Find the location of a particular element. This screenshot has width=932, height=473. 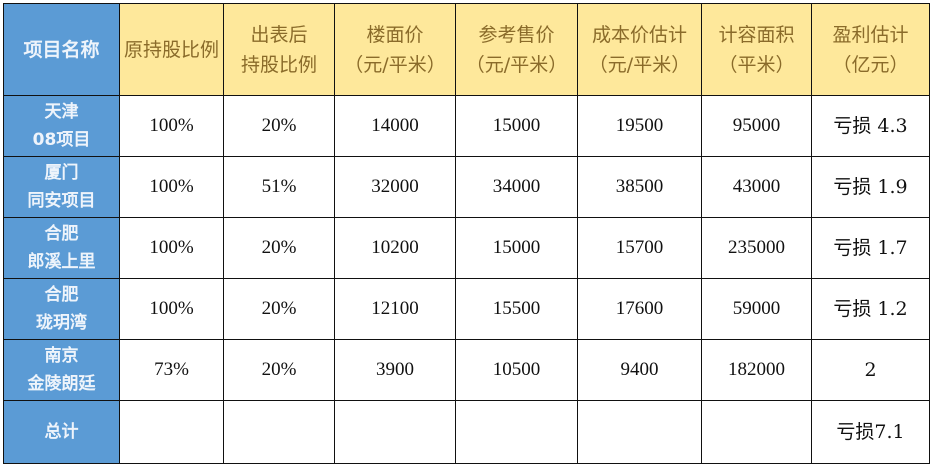

table-row: 厦门 同安项目 100% 51% 32000 34000 38500 43000 亏损 1.9 is located at coordinates (466, 187).